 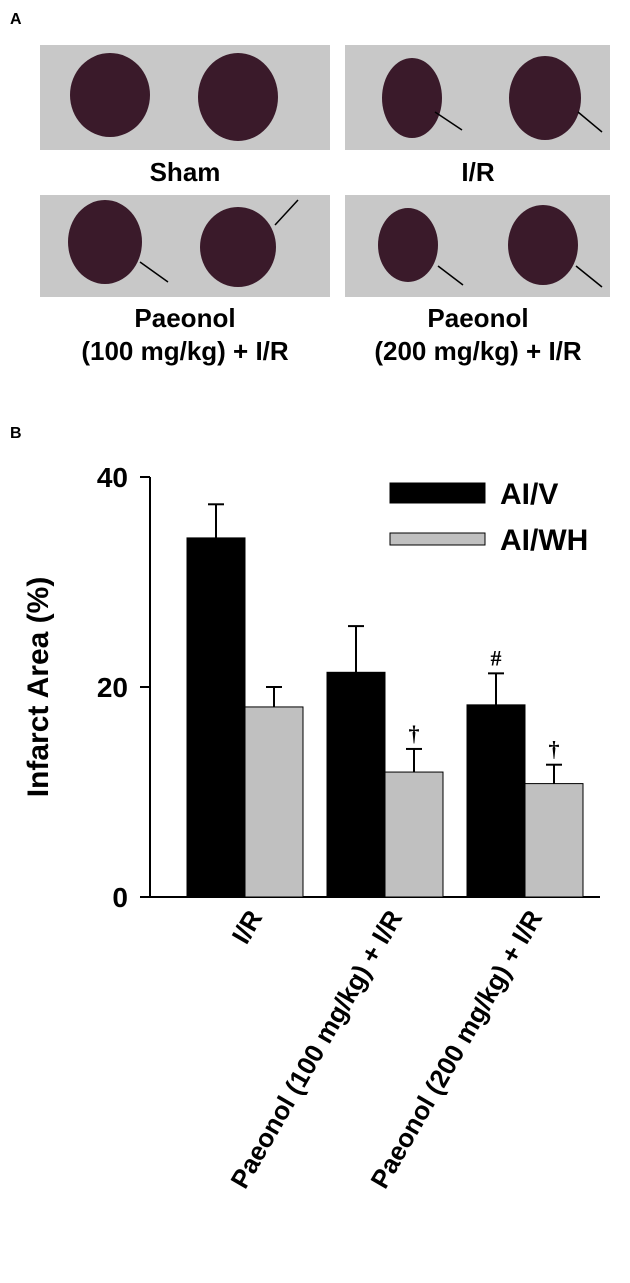 I want to click on y-axis-label: Infarct Area (%), so click(x=38, y=687).